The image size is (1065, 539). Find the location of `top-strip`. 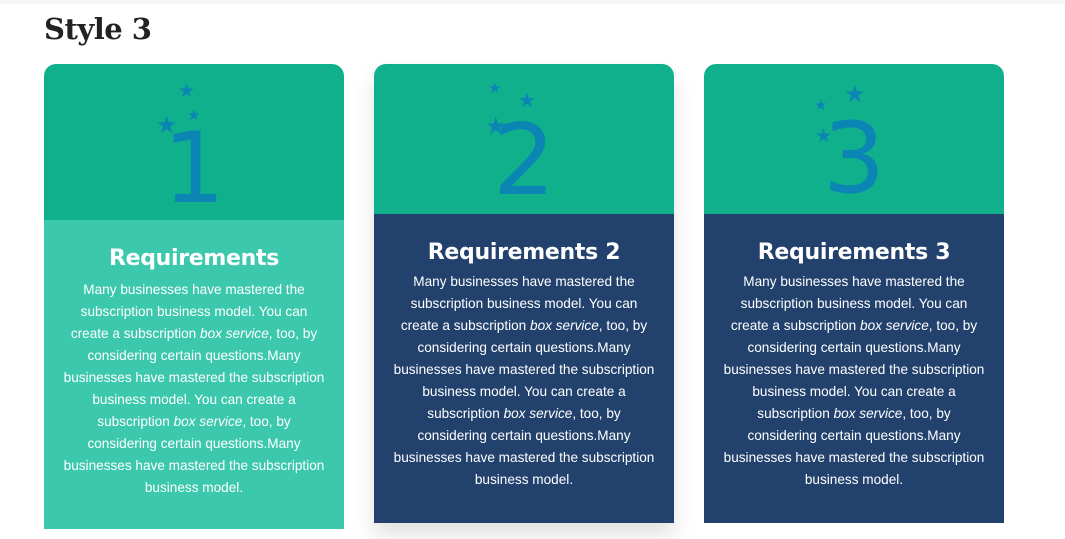

top-strip is located at coordinates (532, 2).